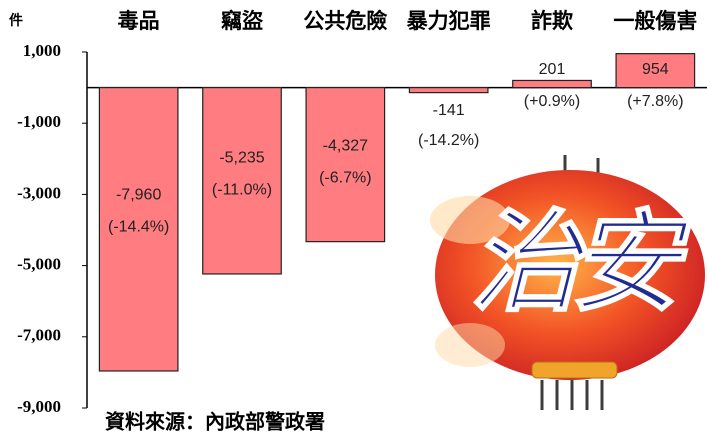 The height and width of the screenshot is (436, 707). Describe the element at coordinates (242, 21) in the screenshot. I see `category-label: 竊盜` at that location.